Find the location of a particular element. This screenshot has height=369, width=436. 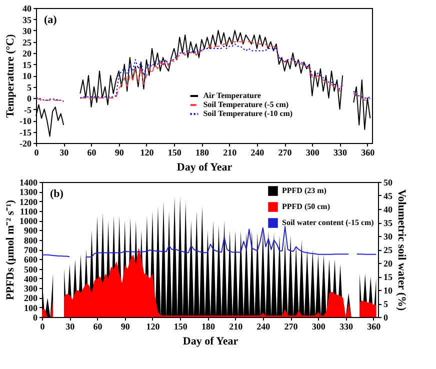

y2-tick-label: 15 is located at coordinates (388, 277).